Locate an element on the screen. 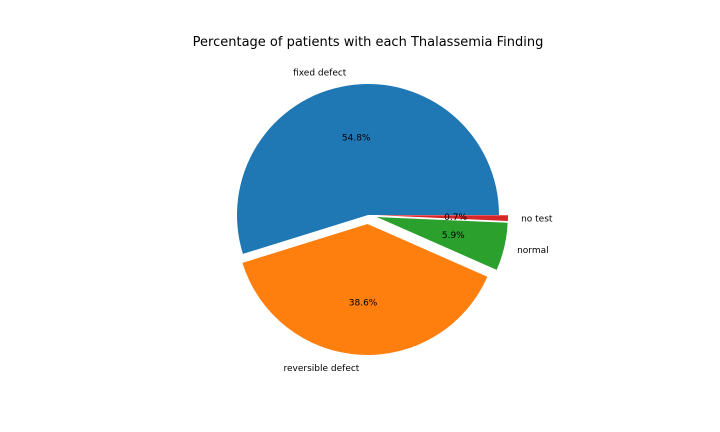 The image size is (720, 432). slice-label-no-test: no test is located at coordinates (537, 219).